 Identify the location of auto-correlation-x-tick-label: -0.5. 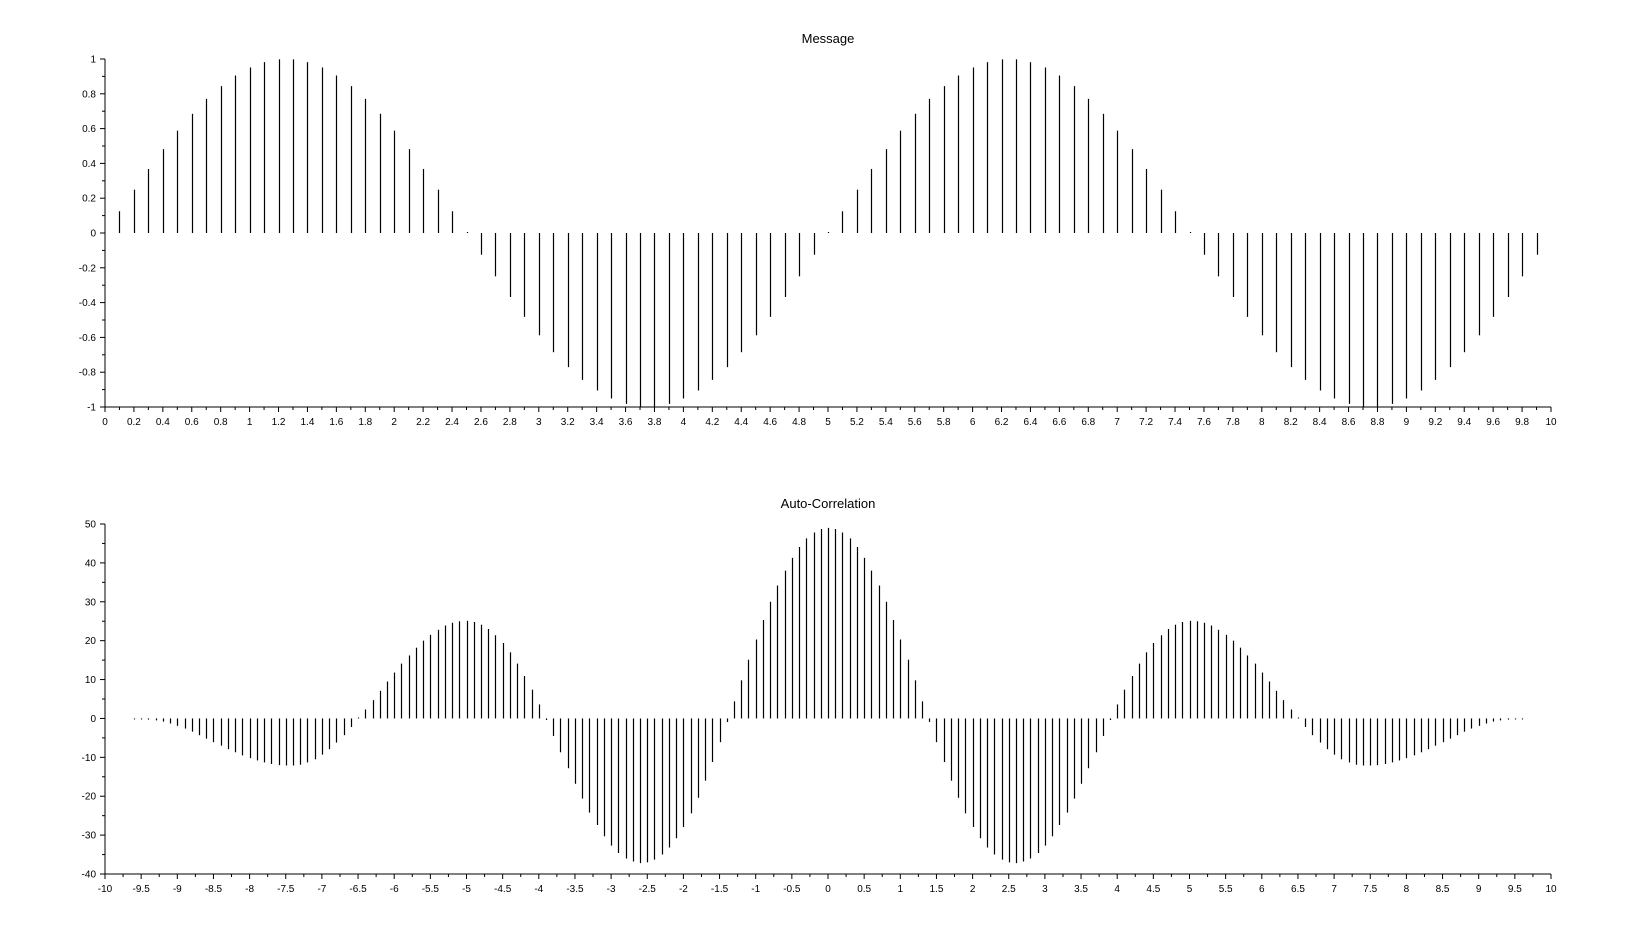
(792, 889).